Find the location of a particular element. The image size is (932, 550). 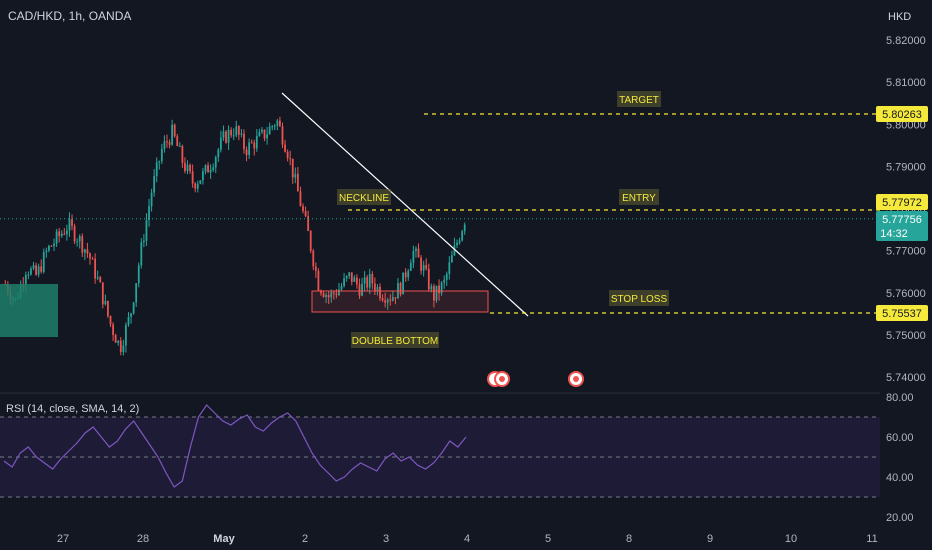

rsi-axis: 80.00 60.00 40.00 20.00 is located at coordinates (900, 458).